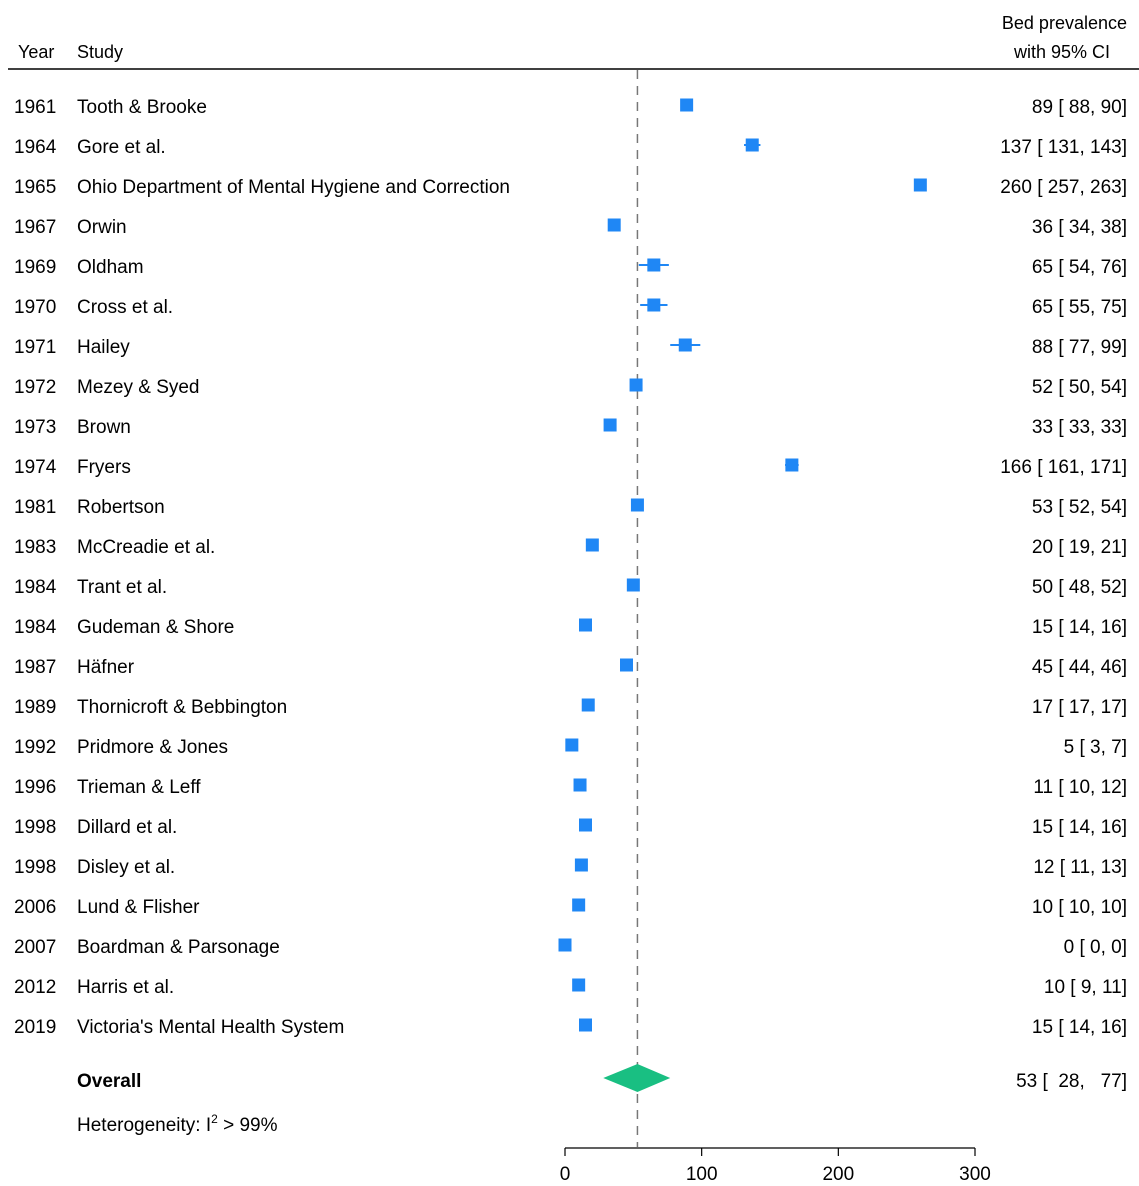 This screenshot has width=1139, height=1186. Describe the element at coordinates (838, 1174) in the screenshot. I see `x-tick-label: 200` at that location.